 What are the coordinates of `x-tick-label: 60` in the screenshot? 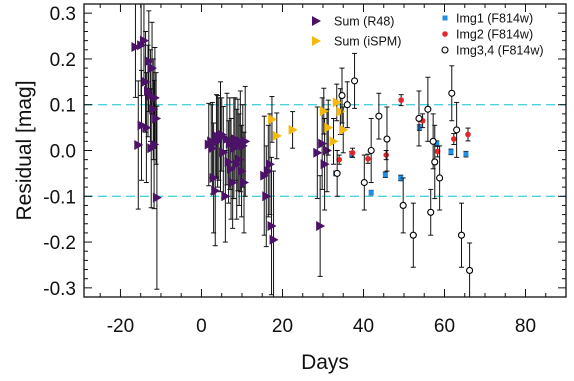 It's located at (444, 326).